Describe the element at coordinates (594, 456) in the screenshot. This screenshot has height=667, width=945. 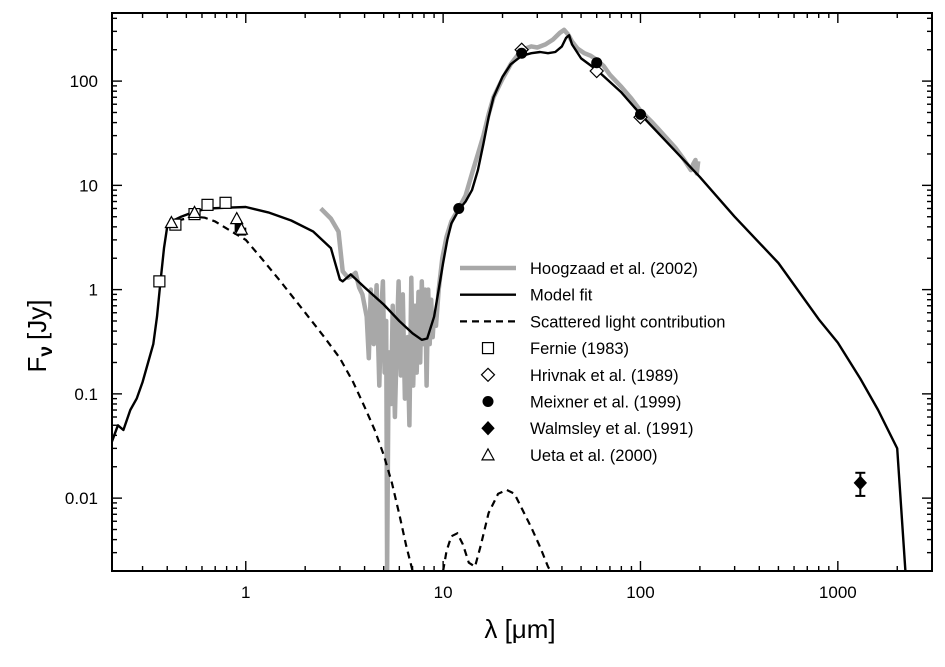
I see `legend-marker-label-4: Ueta et al. (2000)` at that location.